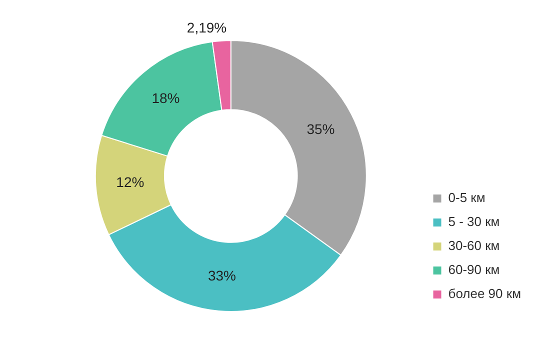 This screenshot has width=551, height=347. What do you see at coordinates (130, 182) in the screenshot?
I see `data-label: 12%` at bounding box center [130, 182].